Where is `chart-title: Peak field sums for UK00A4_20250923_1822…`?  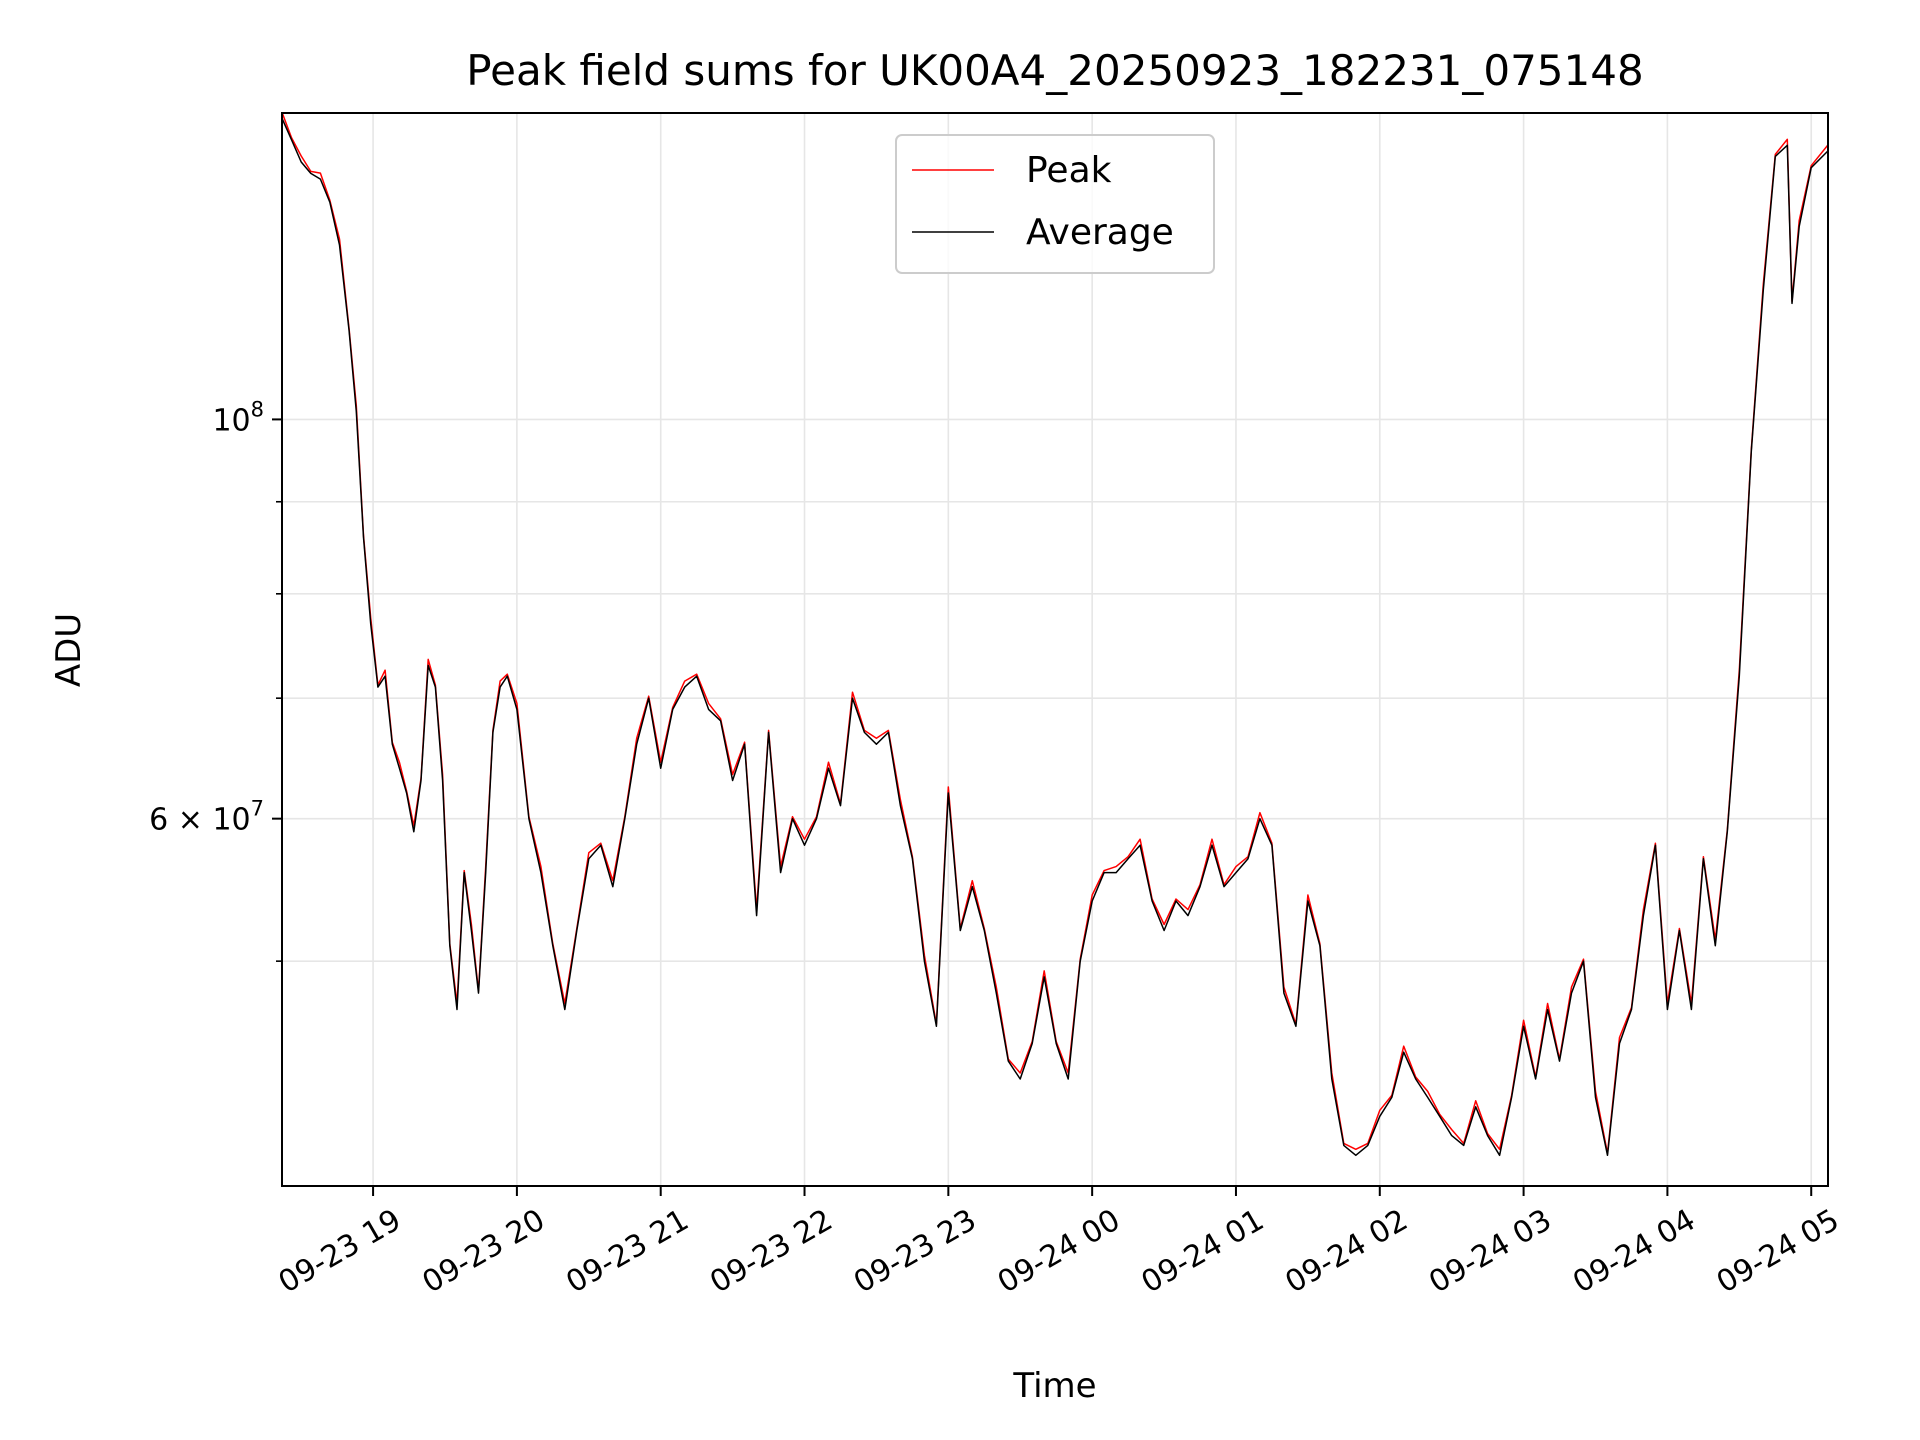 chart-title: Peak field sums for UK00A4_20250923_1822… is located at coordinates (1054, 70).